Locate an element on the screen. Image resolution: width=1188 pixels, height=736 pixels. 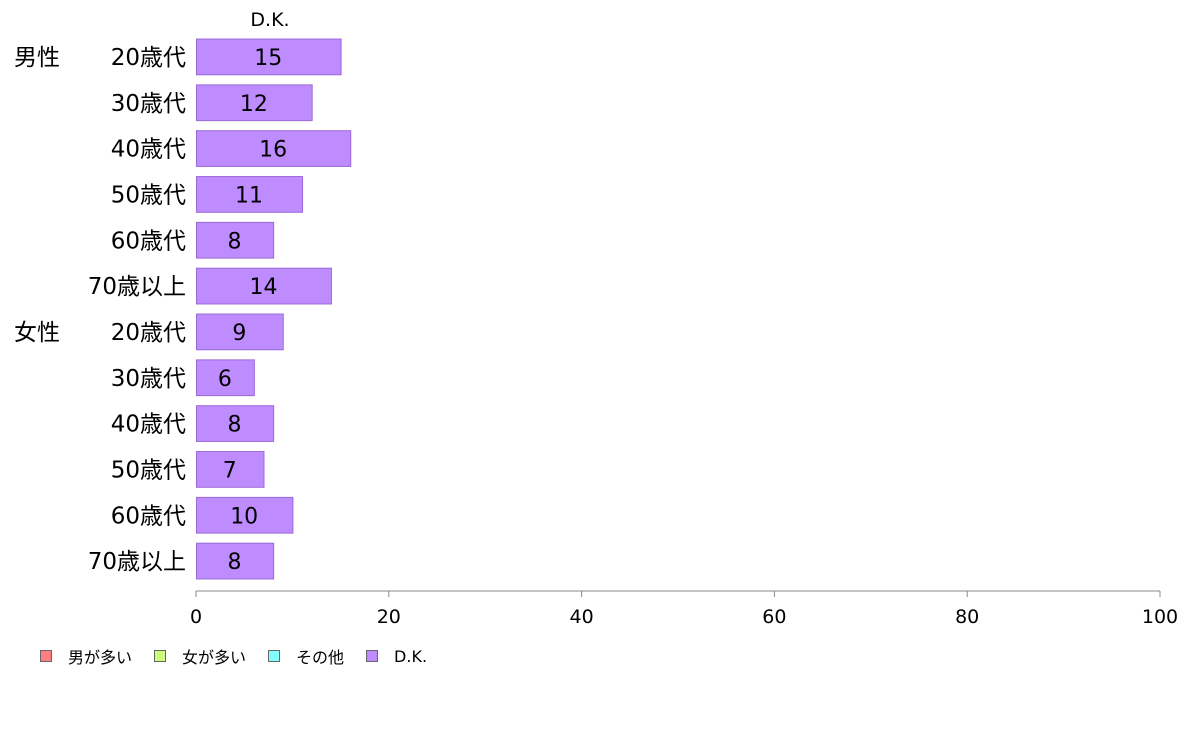
group-label: 女性 is located at coordinates (37, 333).